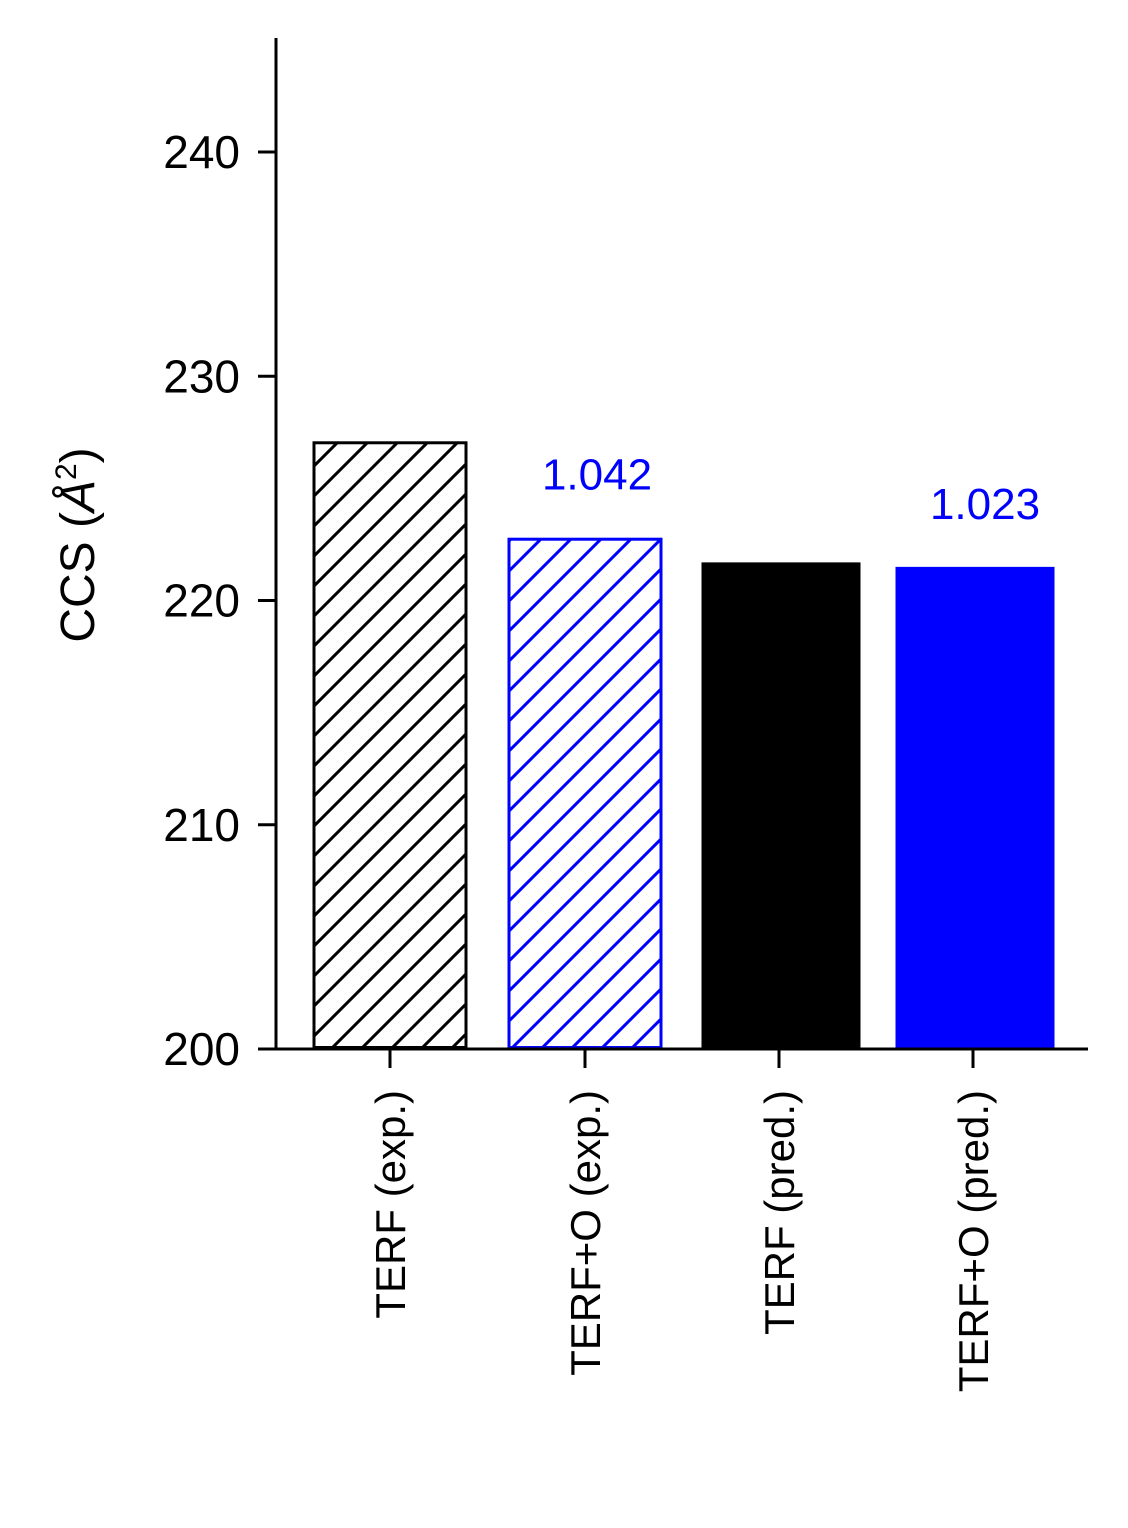 The image size is (1128, 1528). Describe the element at coordinates (201, 601) in the screenshot. I see `y-tick-label: 220` at that location.